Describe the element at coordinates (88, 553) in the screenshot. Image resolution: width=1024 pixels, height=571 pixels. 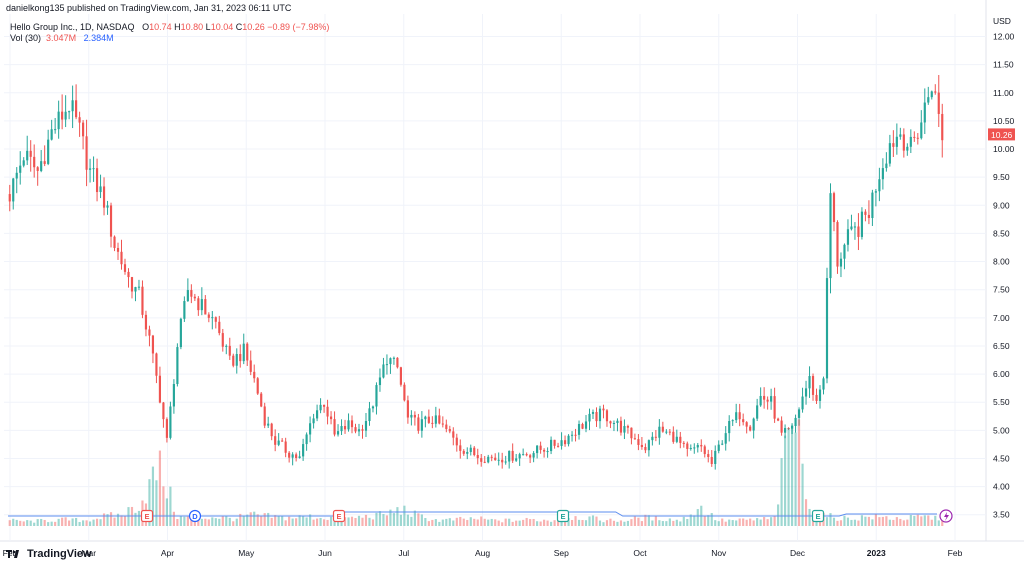
I see `x-tick-label: Mar` at that location.